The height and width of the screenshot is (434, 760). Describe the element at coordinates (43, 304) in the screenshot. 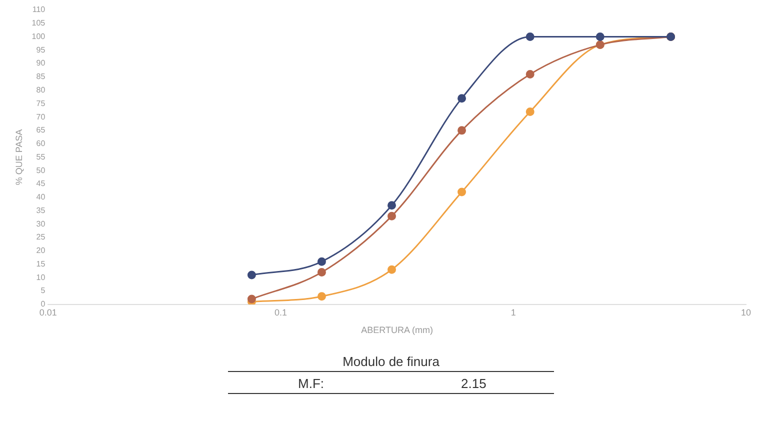

I see `y-tick-label: 0` at that location.